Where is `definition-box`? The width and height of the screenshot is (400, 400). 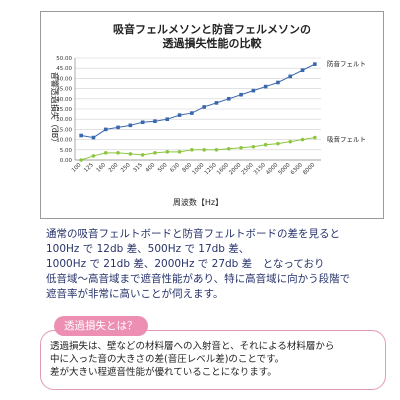
definition-box is located at coordinates (213, 360).